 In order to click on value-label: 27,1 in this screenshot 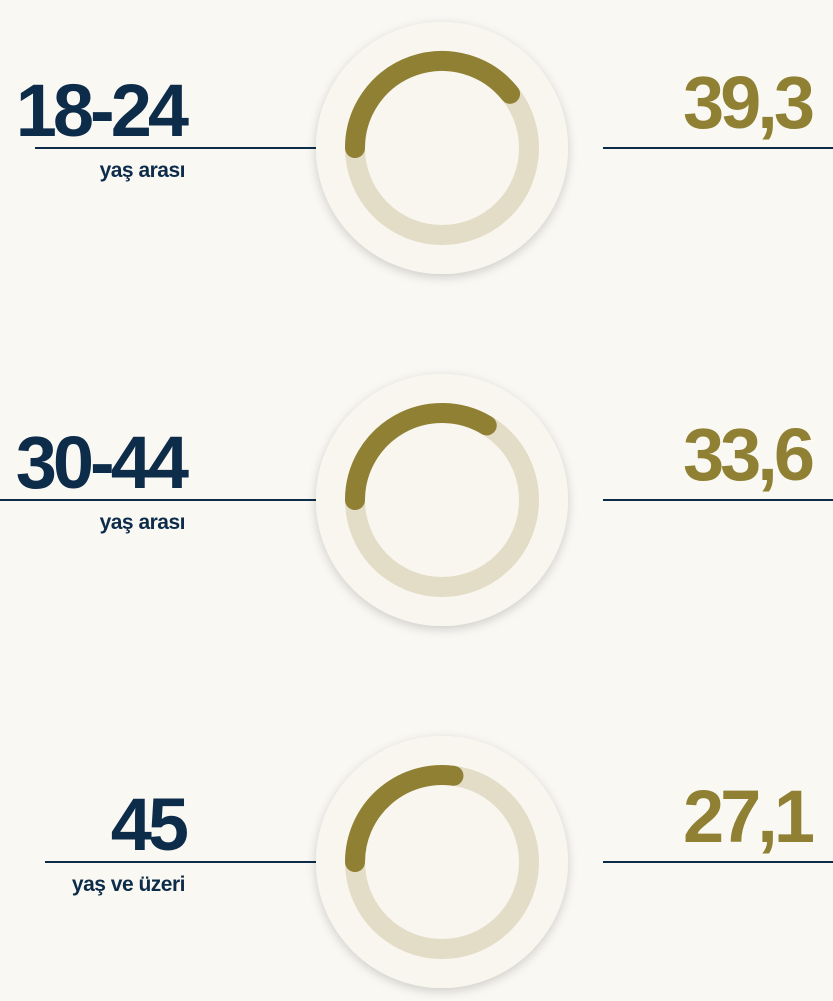, I will do `click(748, 816)`.